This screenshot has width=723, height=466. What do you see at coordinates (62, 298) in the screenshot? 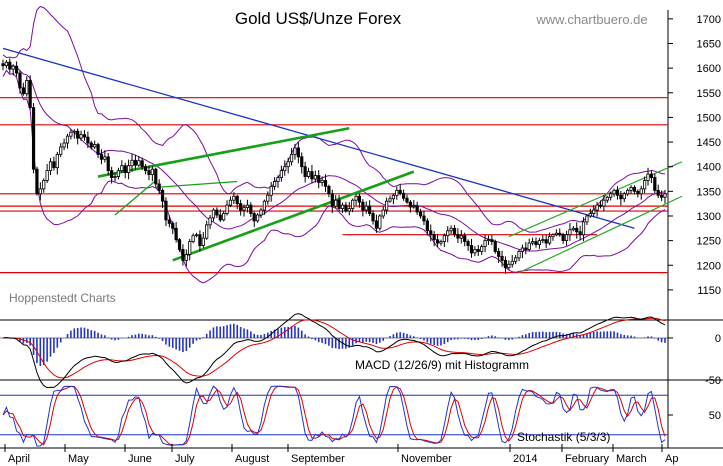
I see `source-label: Hoppenstedt Charts` at bounding box center [62, 298].